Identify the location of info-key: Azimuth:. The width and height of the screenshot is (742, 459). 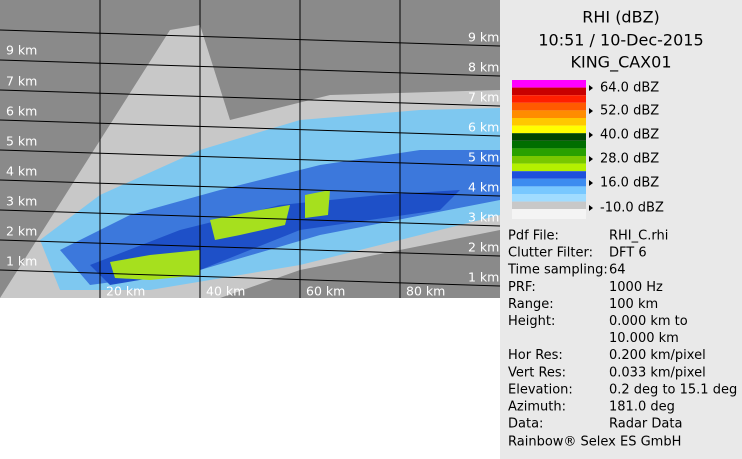
(537, 407).